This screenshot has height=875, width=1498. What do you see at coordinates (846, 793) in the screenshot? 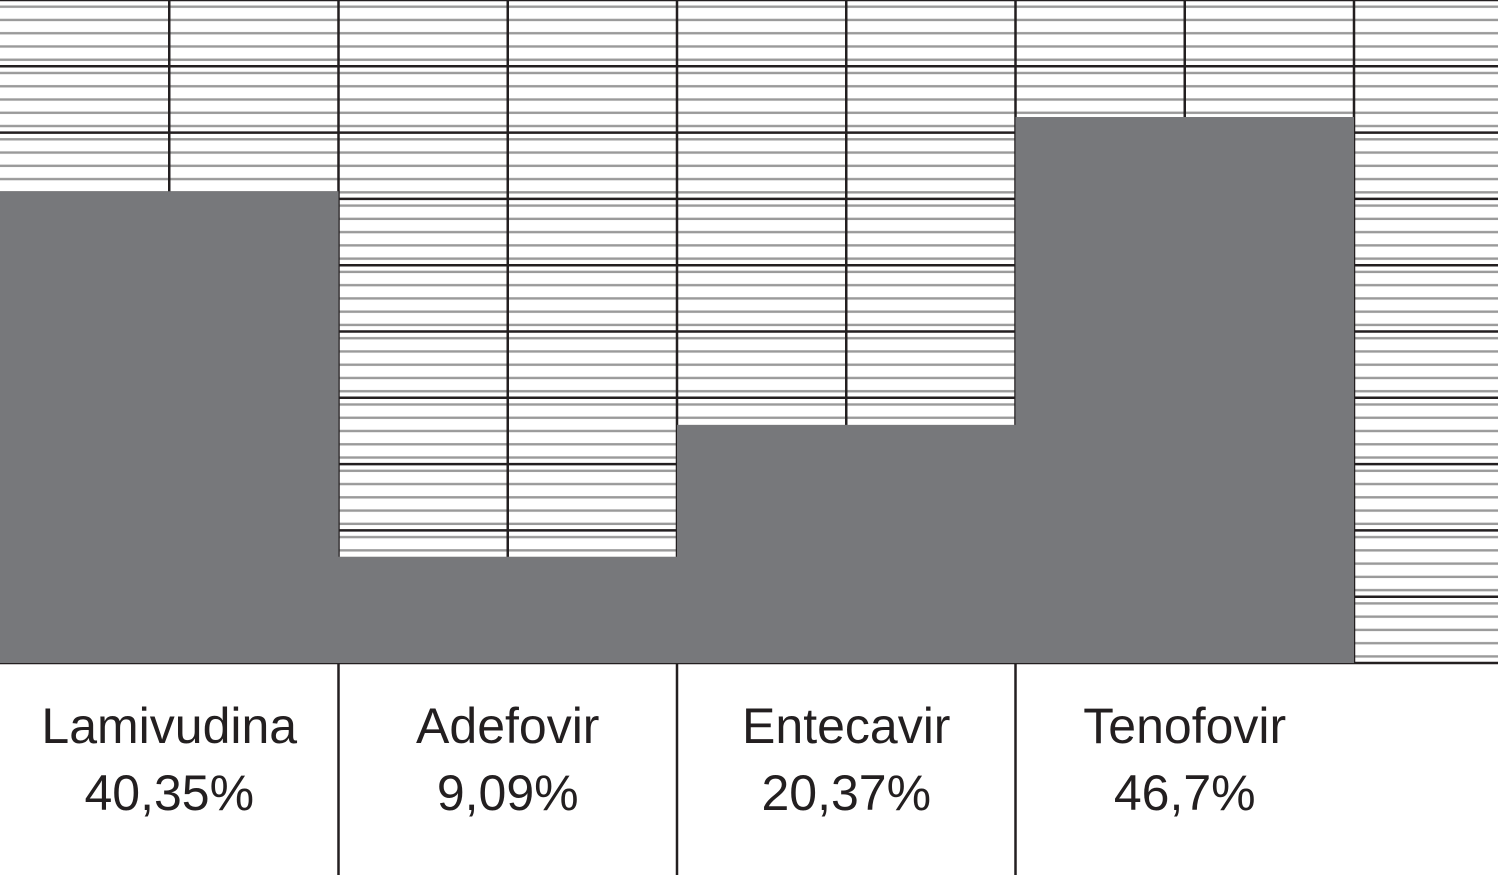
I see `value-label: 20,37%` at bounding box center [846, 793].